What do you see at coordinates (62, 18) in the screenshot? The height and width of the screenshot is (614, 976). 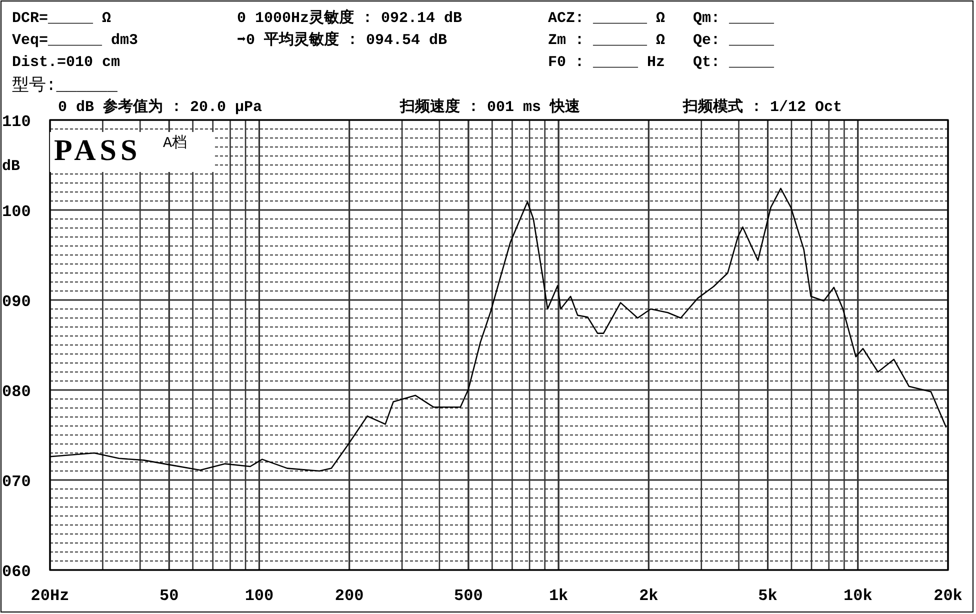 I see `text: DCR=_____ Ω` at bounding box center [62, 18].